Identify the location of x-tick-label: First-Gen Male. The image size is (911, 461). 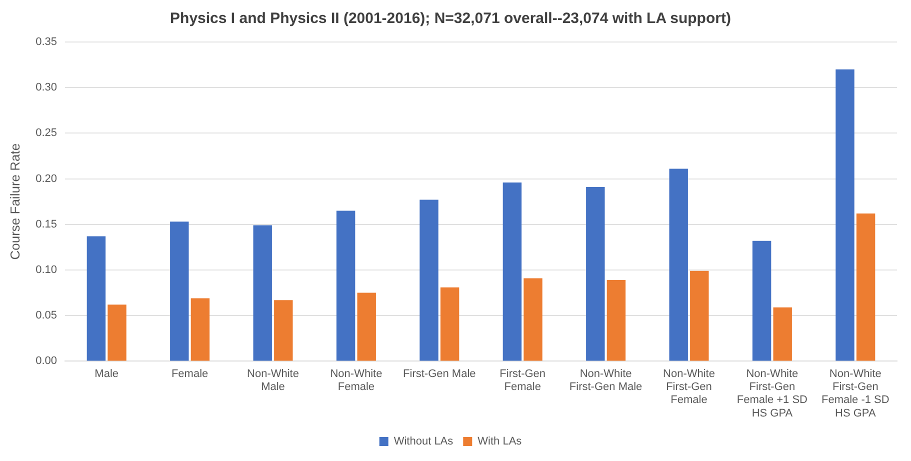
(439, 374).